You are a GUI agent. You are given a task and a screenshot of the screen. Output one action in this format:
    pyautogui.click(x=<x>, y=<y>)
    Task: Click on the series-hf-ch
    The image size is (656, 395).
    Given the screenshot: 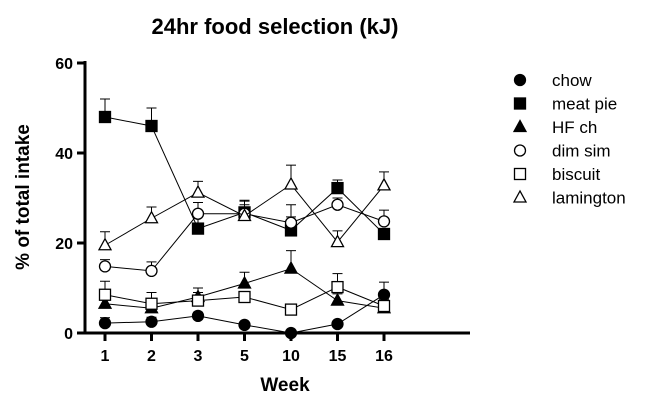 What is the action you would take?
    pyautogui.click(x=244, y=282)
    